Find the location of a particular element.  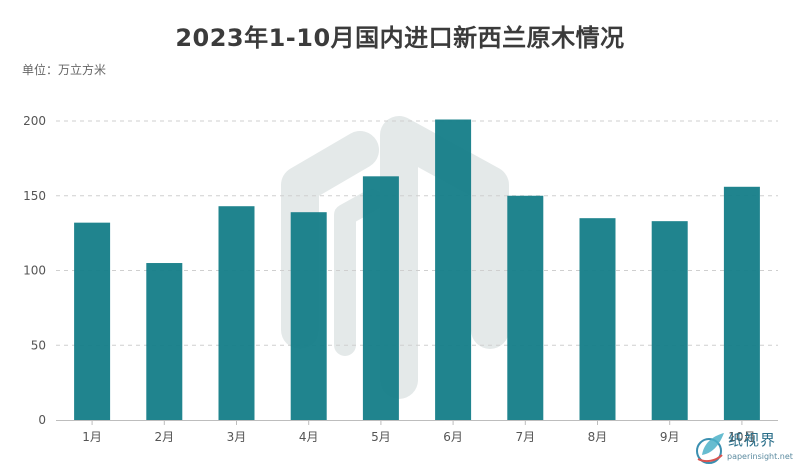

x-tick-label: 5月 is located at coordinates (381, 437).